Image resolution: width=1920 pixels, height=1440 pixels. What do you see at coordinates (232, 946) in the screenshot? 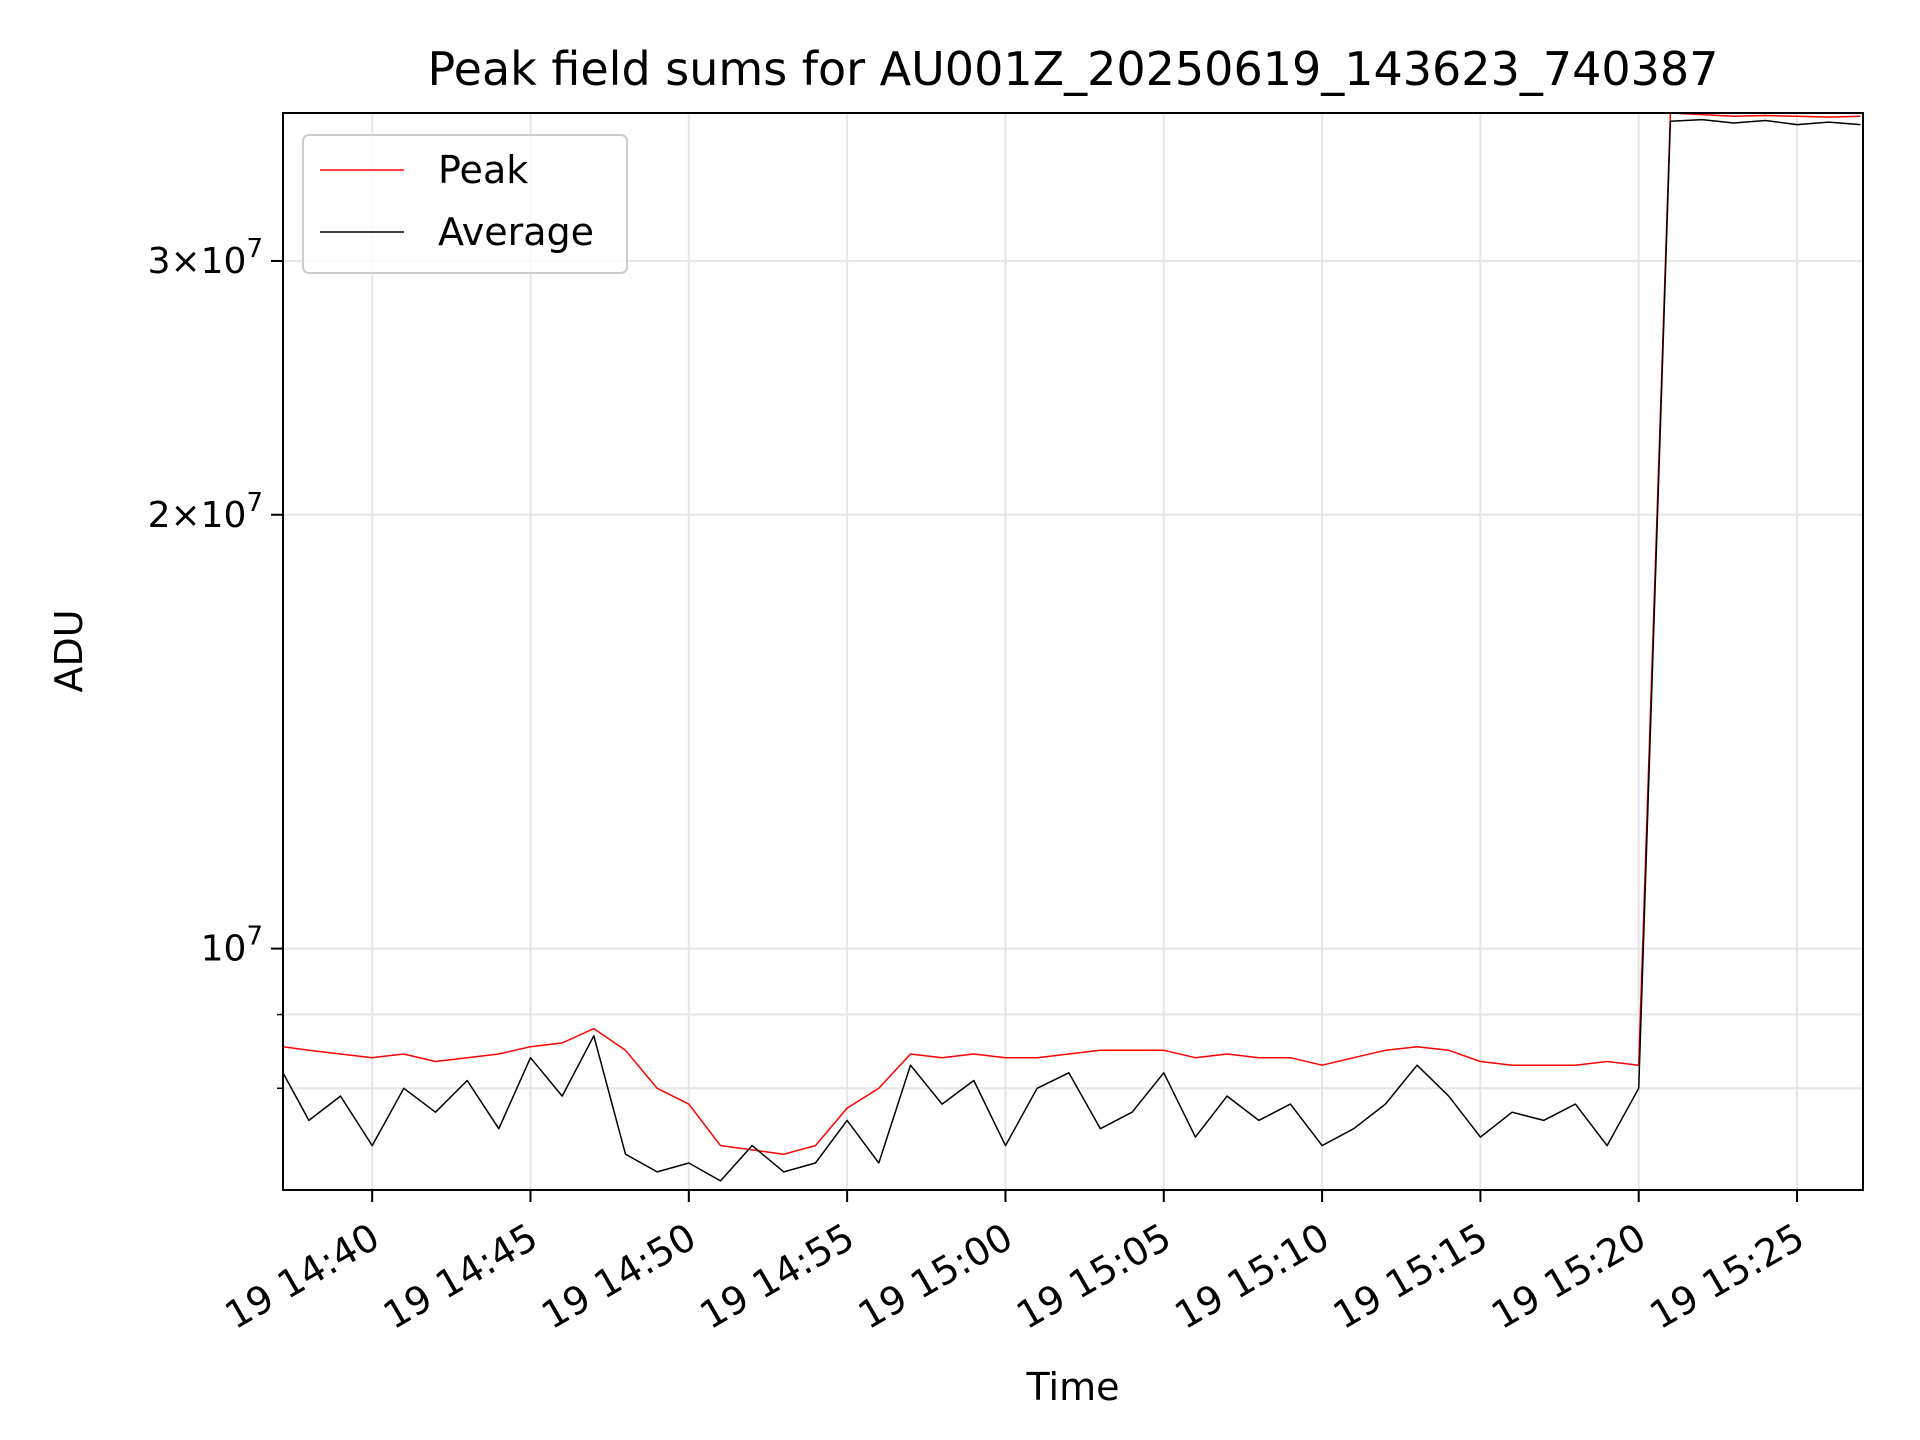
I see `y-tick-label: 107` at bounding box center [232, 946].